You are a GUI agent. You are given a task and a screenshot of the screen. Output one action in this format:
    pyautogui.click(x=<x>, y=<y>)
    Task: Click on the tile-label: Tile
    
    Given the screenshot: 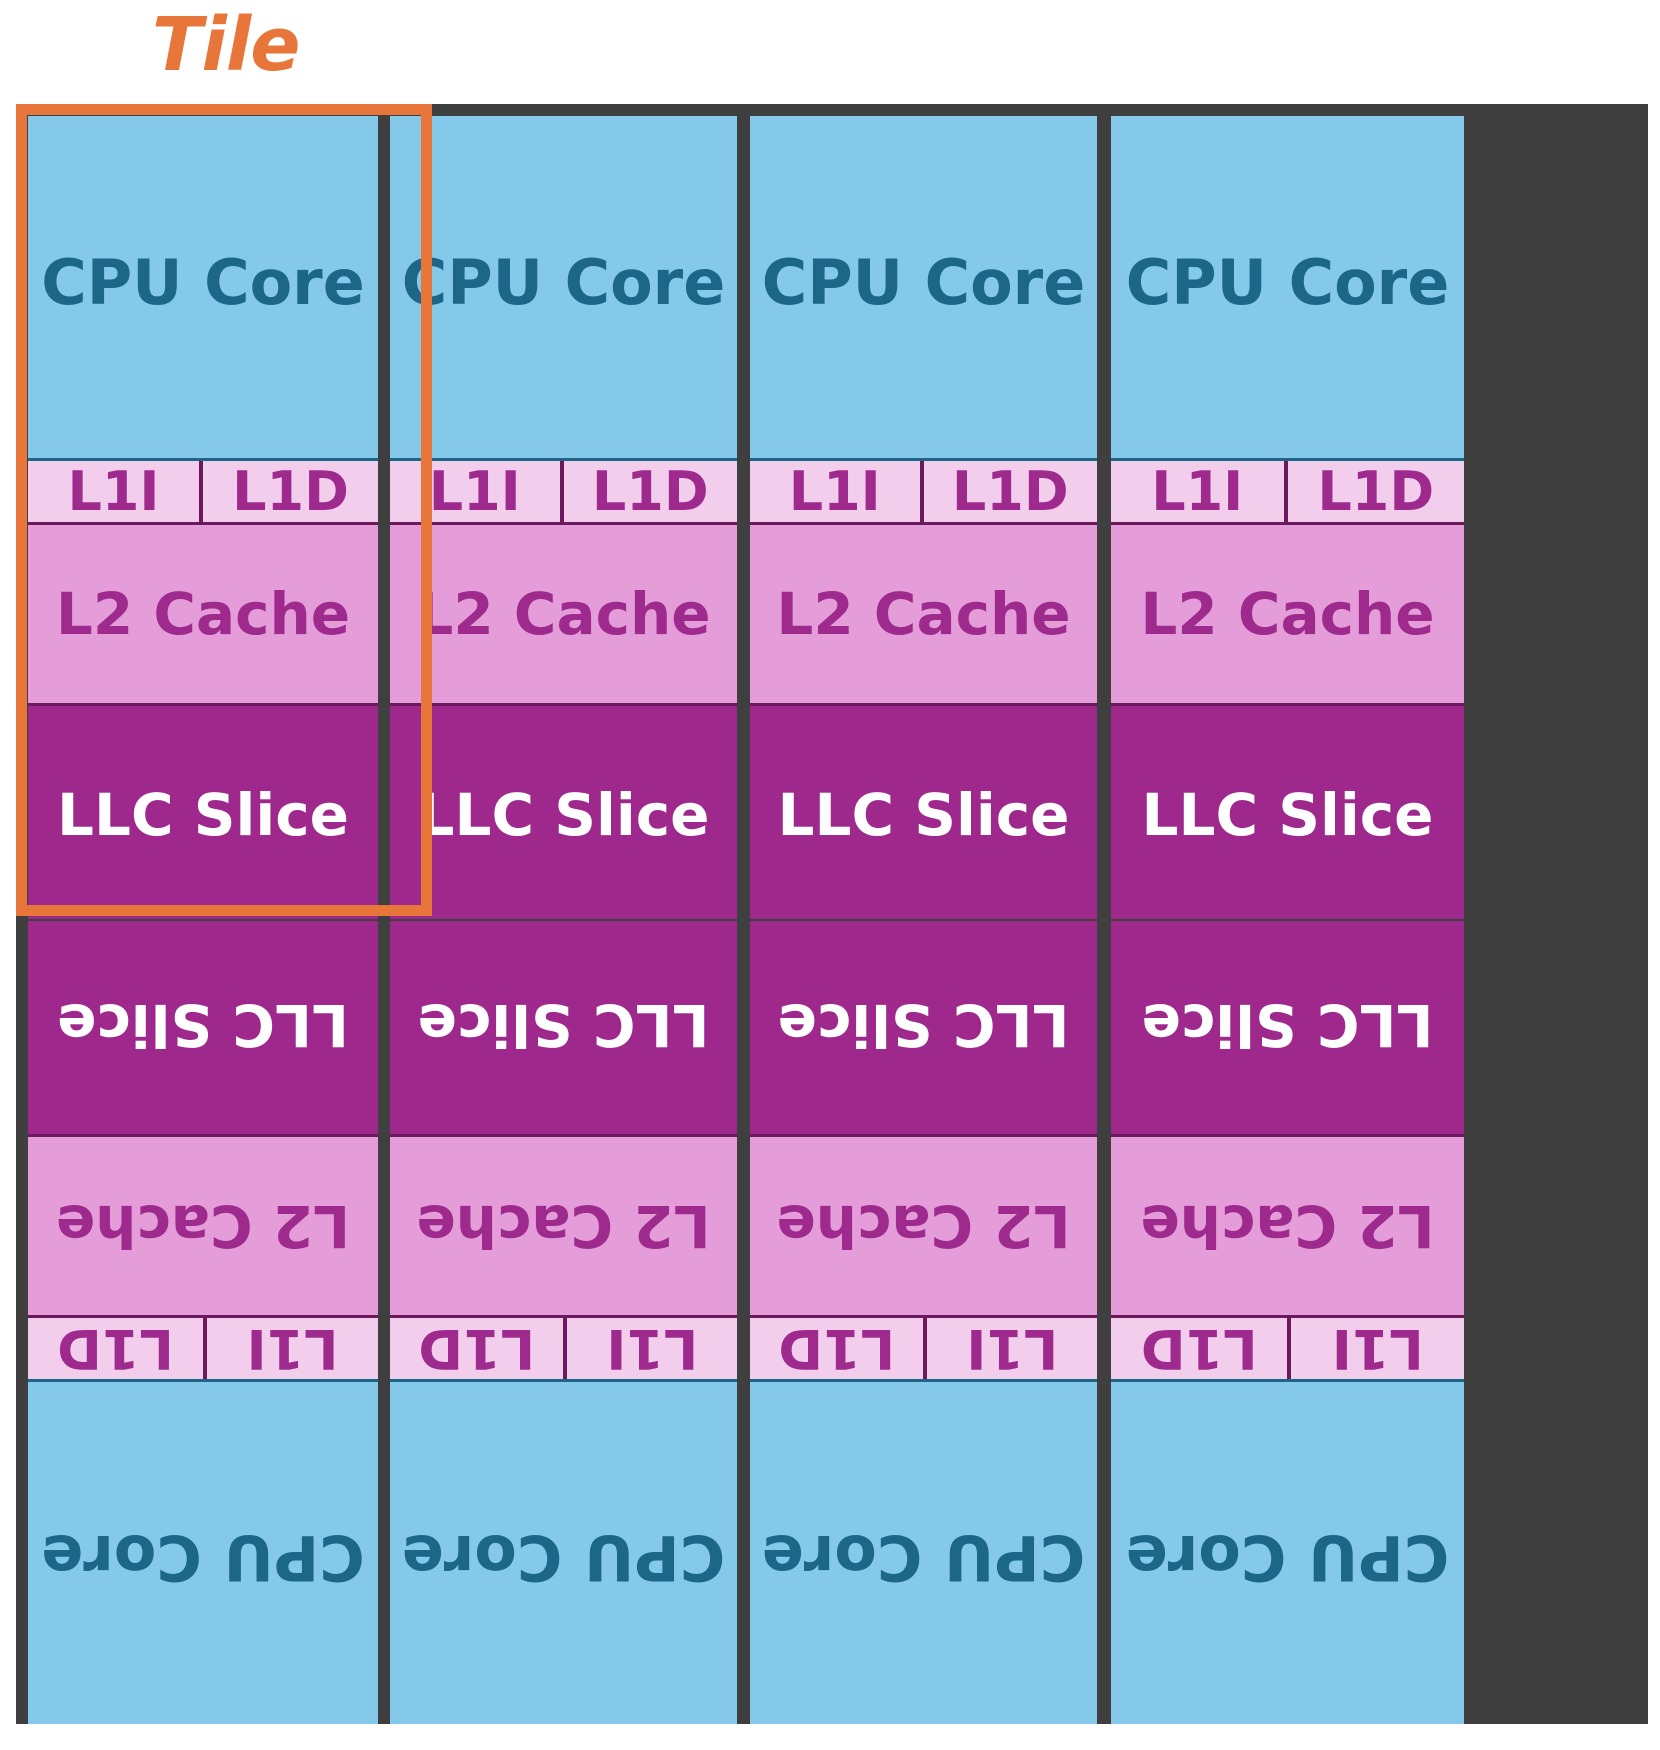 What is the action you would take?
    pyautogui.click(x=226, y=45)
    